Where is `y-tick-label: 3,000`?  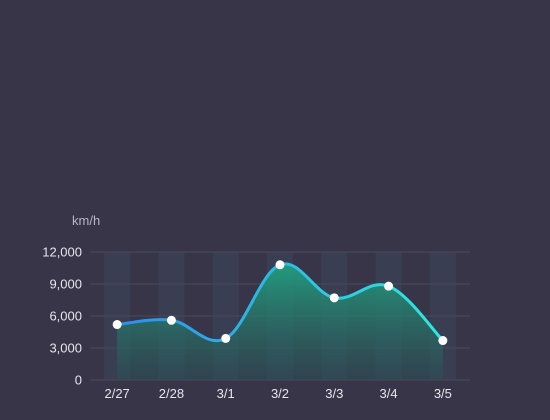
y-tick-label: 3,000 is located at coordinates (65, 348).